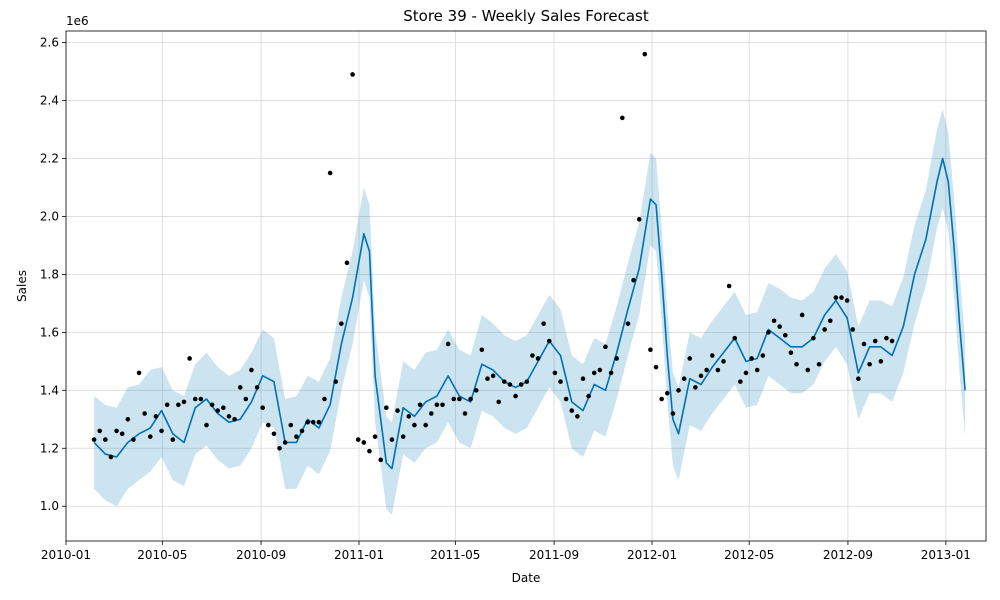  I want to click on y-tick-label: 2.6, so click(49, 43).